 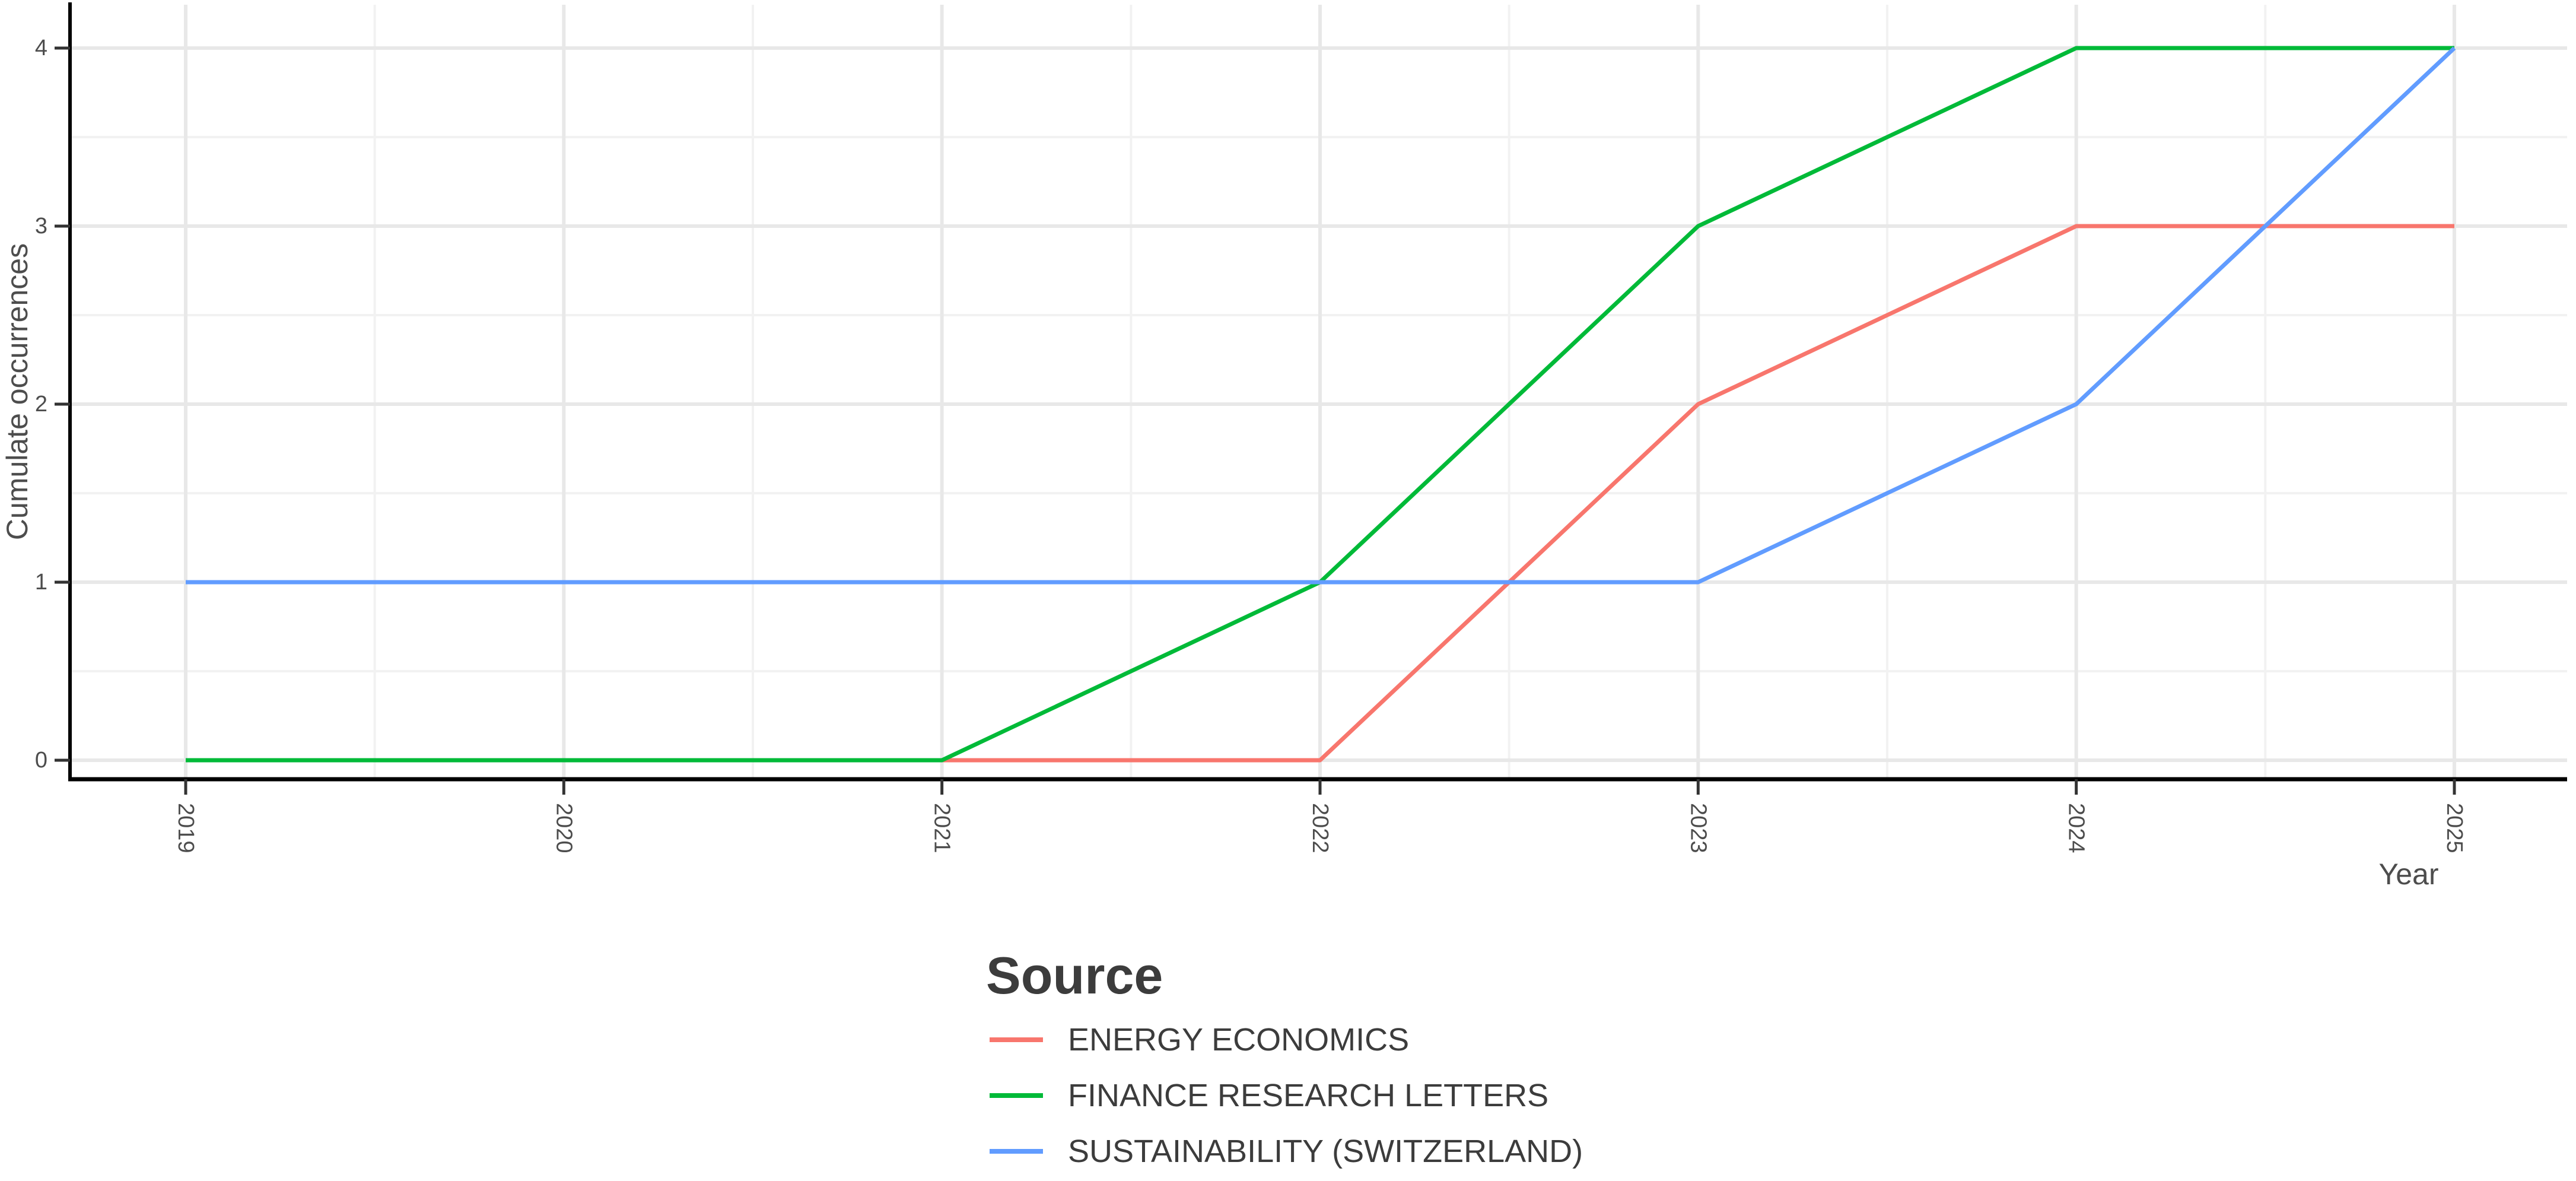 What do you see at coordinates (2076, 828) in the screenshot?
I see `x-tick-label-2024: 2024` at bounding box center [2076, 828].